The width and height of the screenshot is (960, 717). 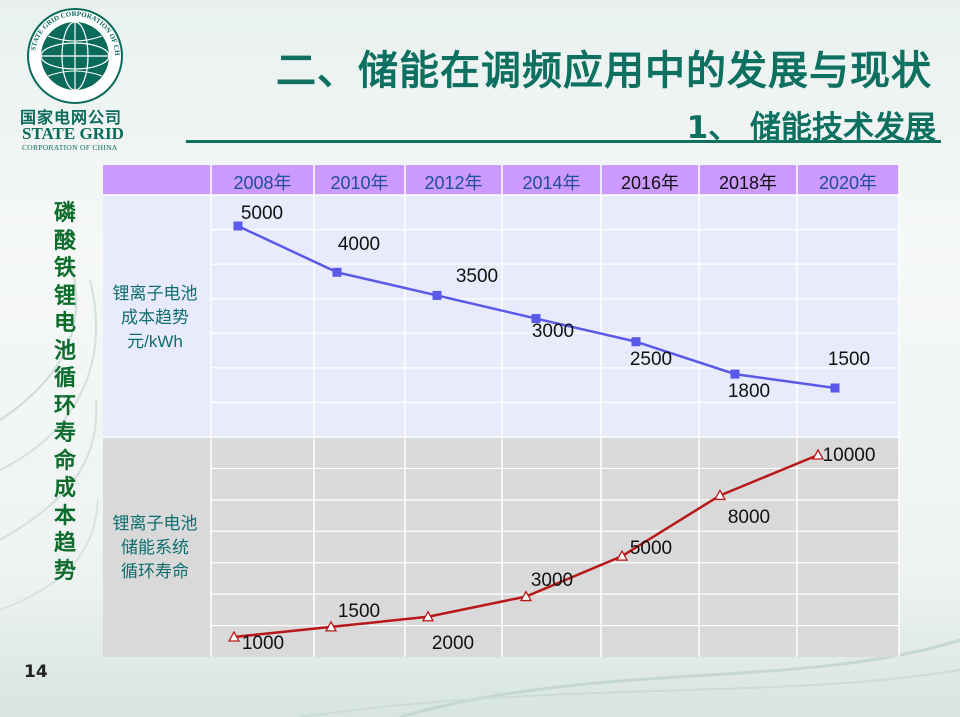 What do you see at coordinates (70, 147) in the screenshot?
I see `logo-subtext: CORPORATION OF CHINA` at bounding box center [70, 147].